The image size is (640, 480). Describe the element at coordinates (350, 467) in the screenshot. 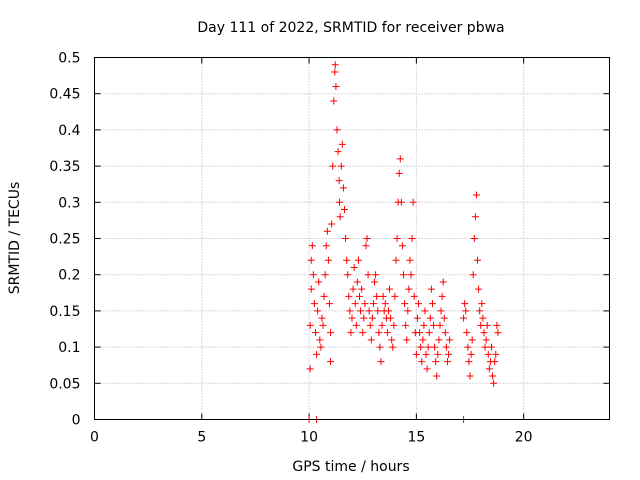

I see `x-axis-label: GPS time / hours` at that location.